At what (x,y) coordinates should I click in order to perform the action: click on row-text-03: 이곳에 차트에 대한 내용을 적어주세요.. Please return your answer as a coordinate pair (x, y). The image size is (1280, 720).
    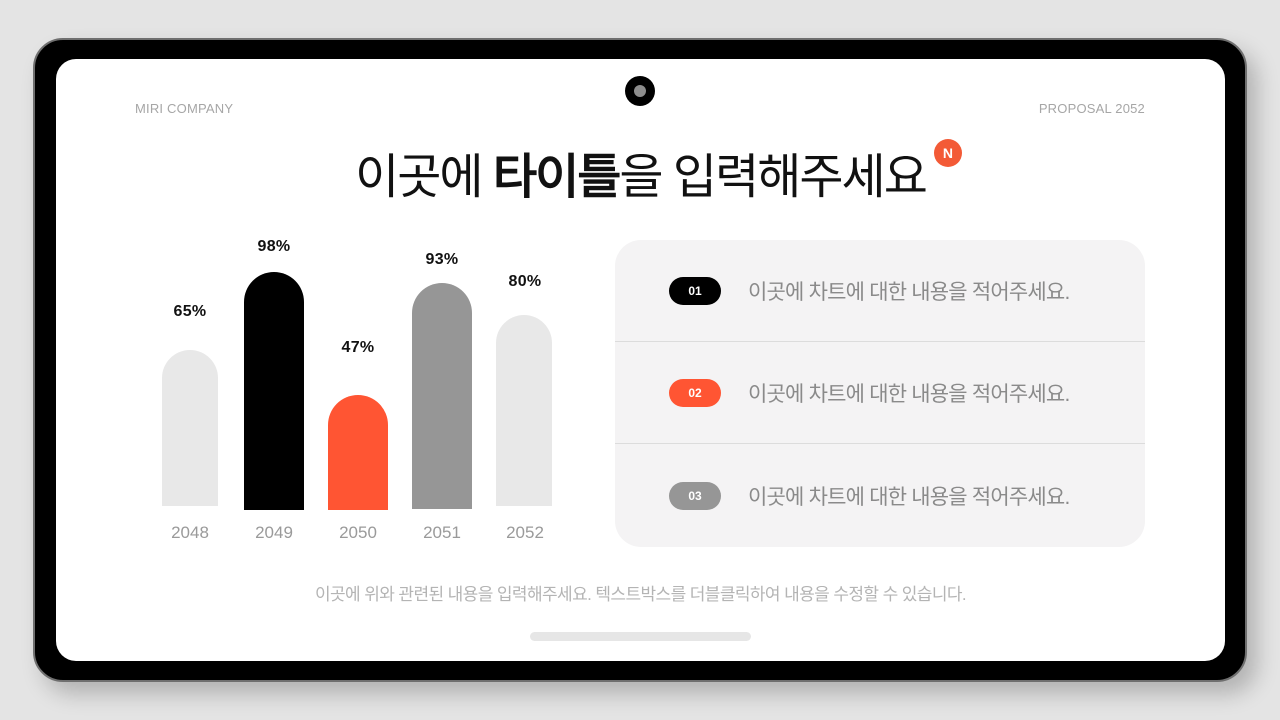
    Looking at the image, I should click on (909, 497).